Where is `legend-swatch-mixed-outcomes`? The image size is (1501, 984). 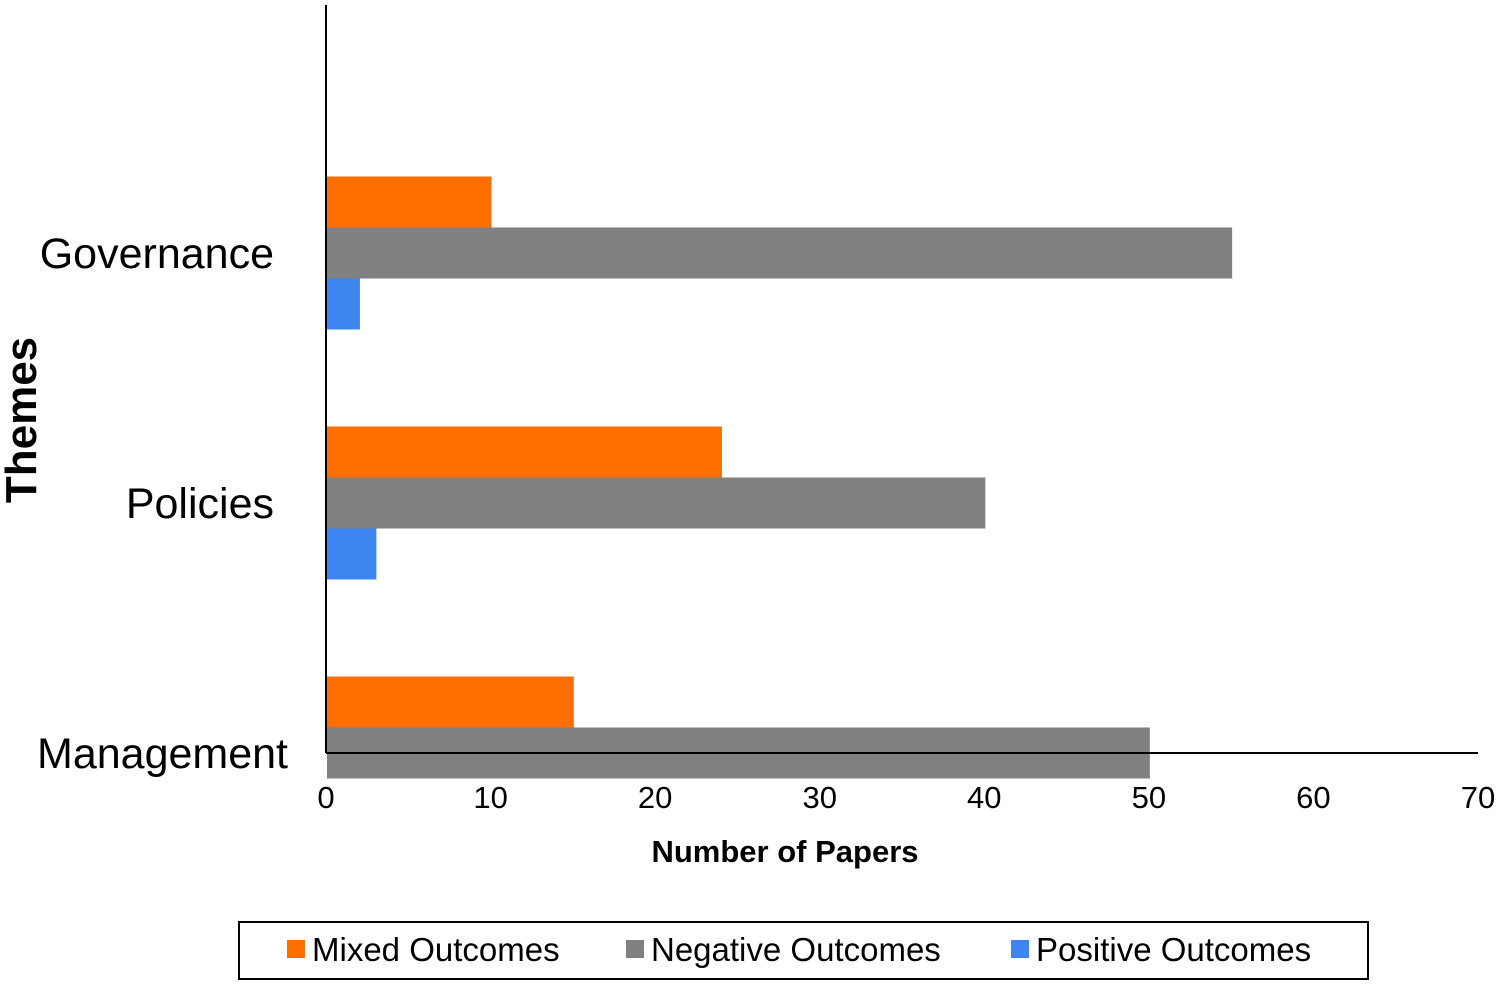 legend-swatch-mixed-outcomes is located at coordinates (296, 949).